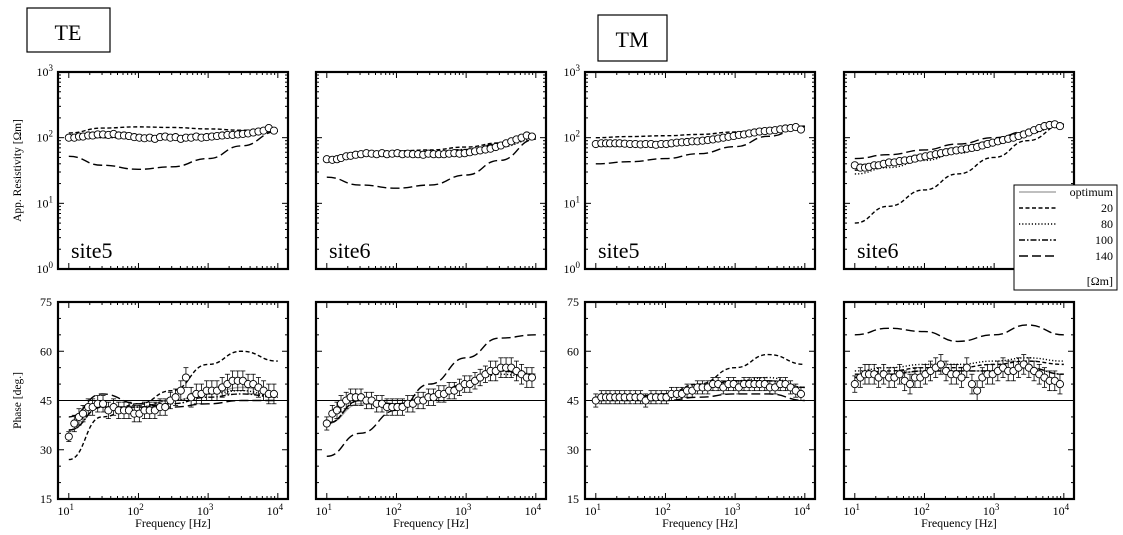  I want to click on panel-te-site6-resistivity: site6, so click(431, 170).